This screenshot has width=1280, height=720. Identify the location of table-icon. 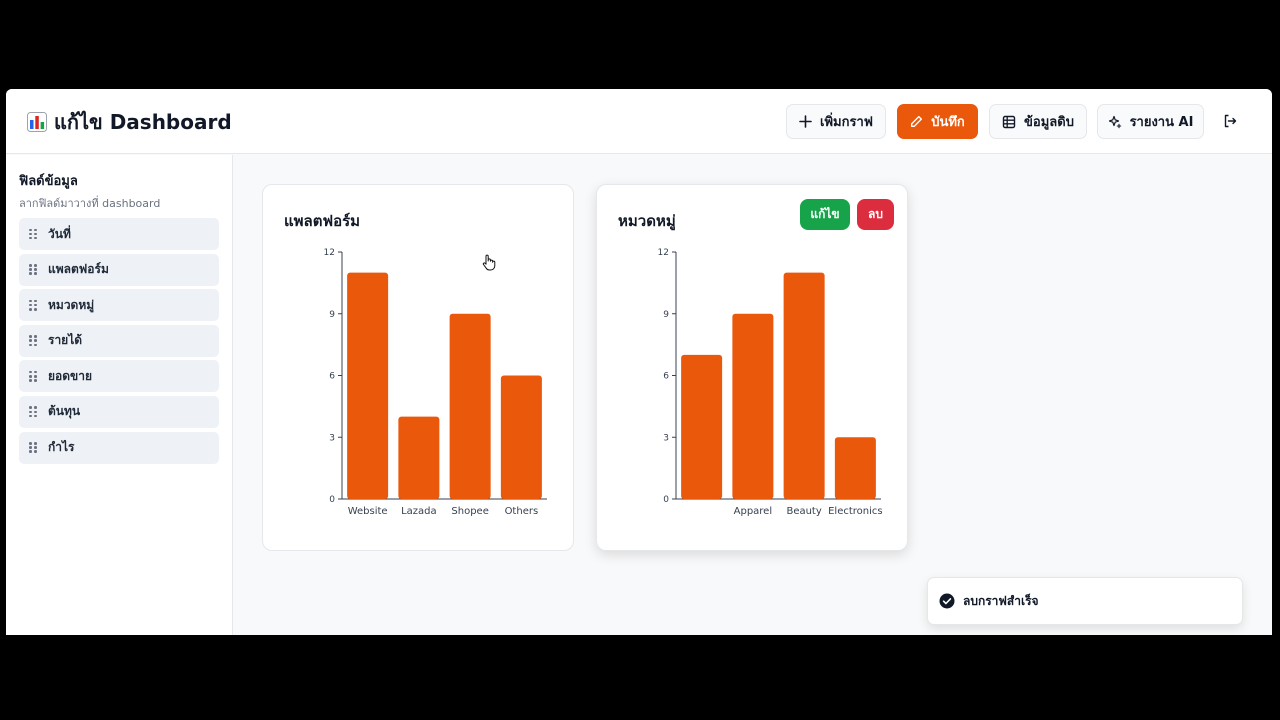
(1009, 121).